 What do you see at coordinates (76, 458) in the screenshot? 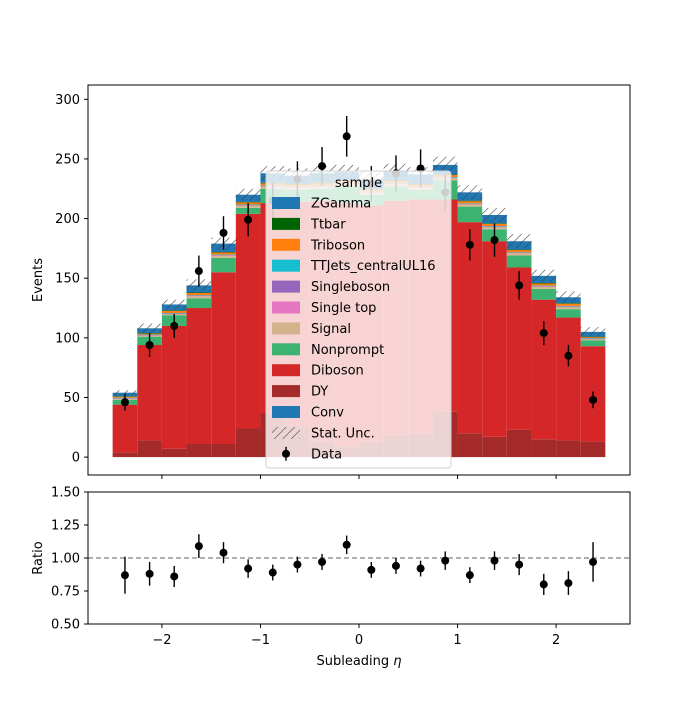
I see `main-y-tick-label-0: 0` at bounding box center [76, 458].